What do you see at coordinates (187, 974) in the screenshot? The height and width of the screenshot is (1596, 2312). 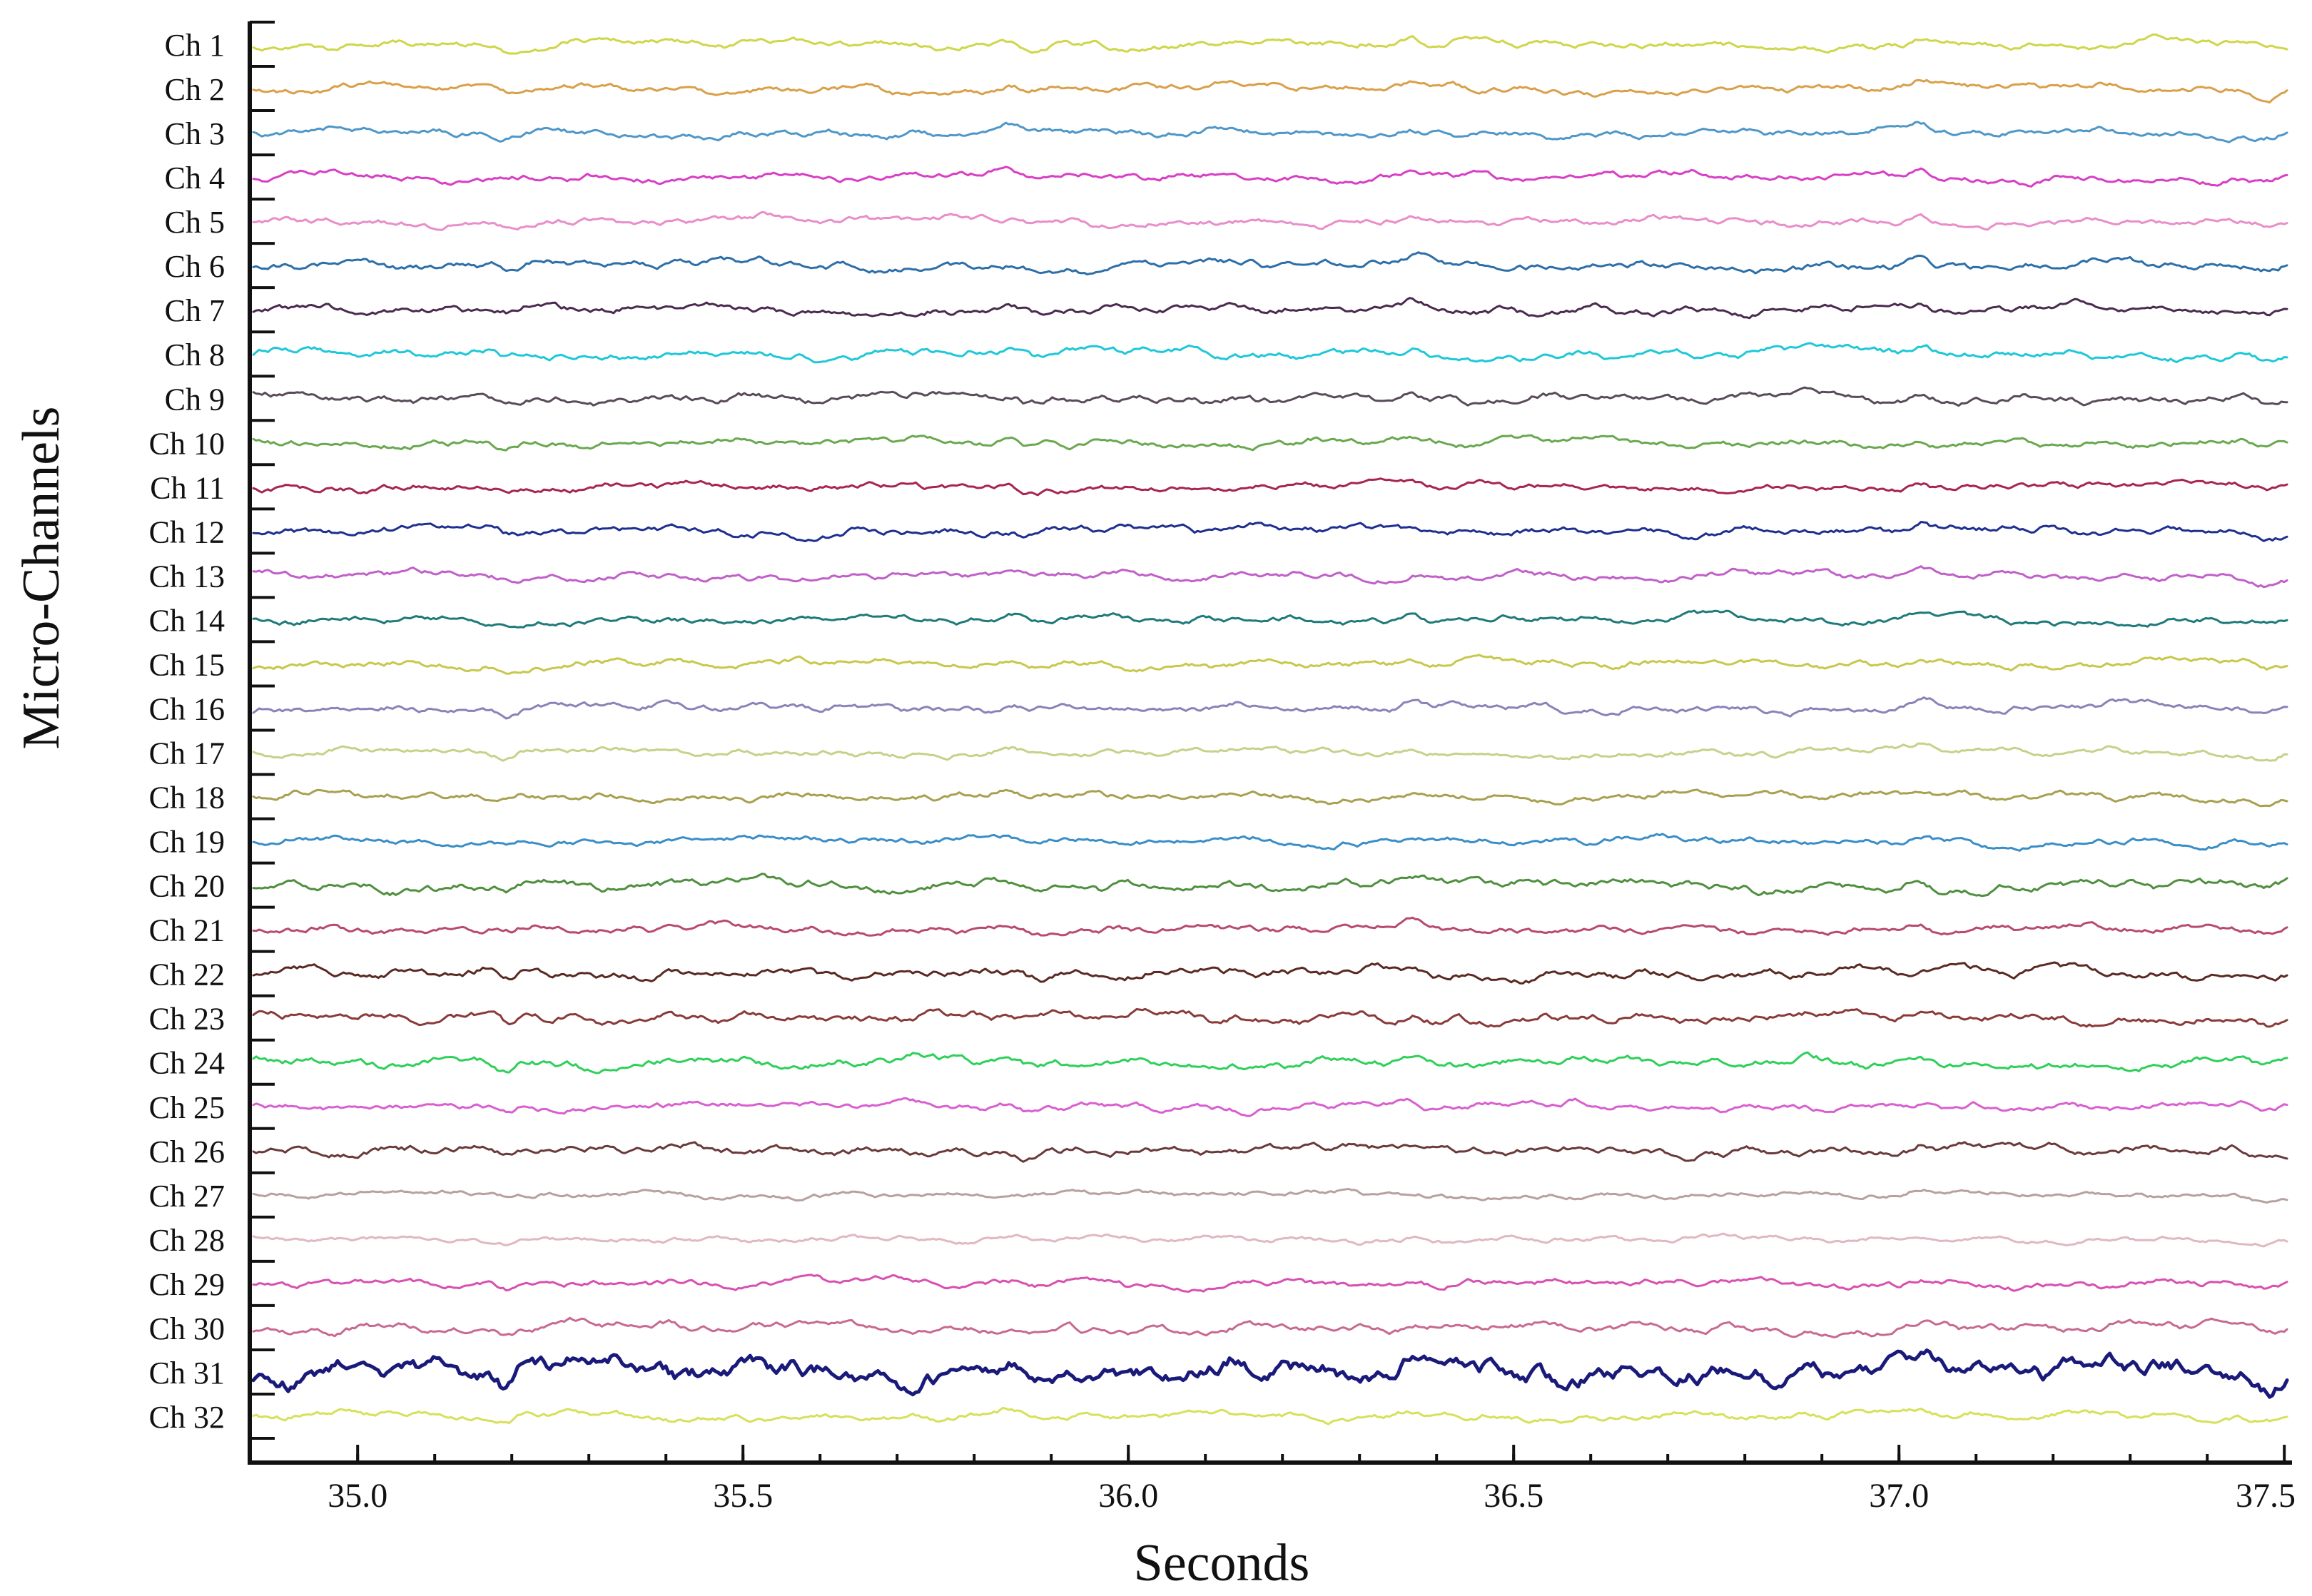 I see `channel-label: Ch 22` at bounding box center [187, 974].